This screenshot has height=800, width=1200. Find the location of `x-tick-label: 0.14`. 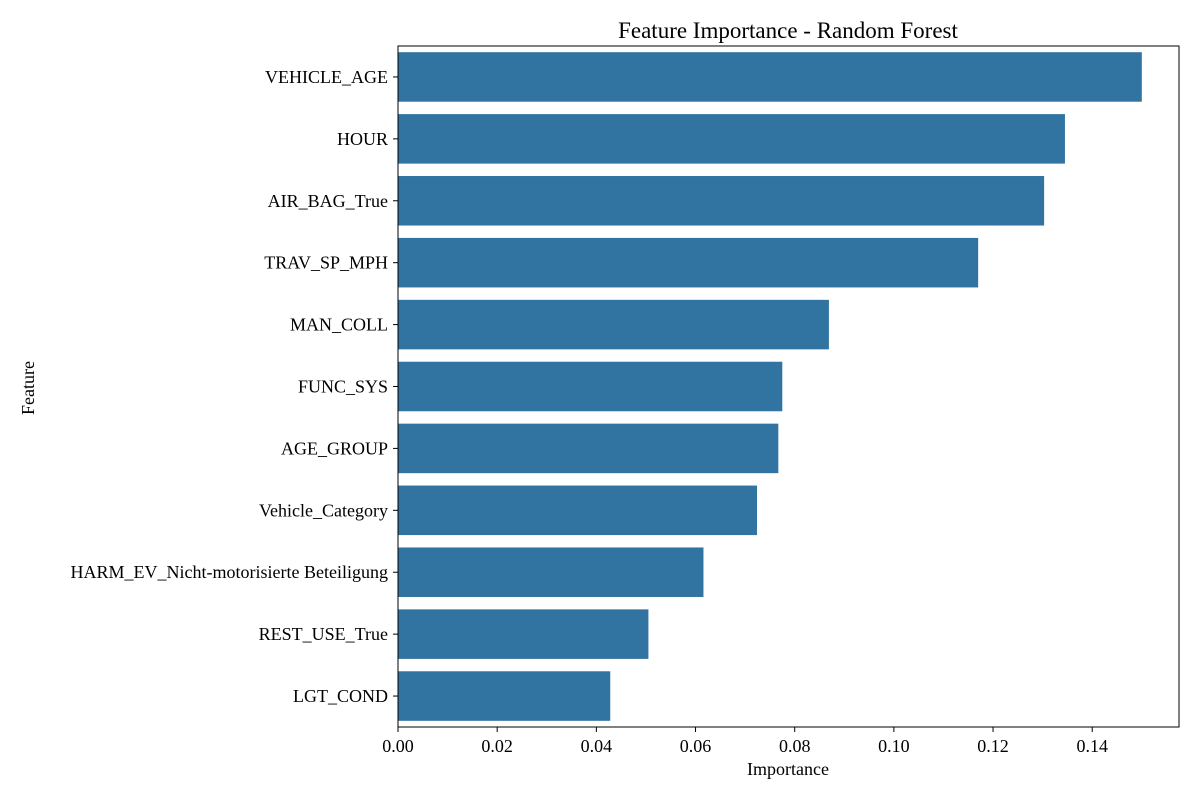

x-tick-label: 0.14 is located at coordinates (1092, 746).